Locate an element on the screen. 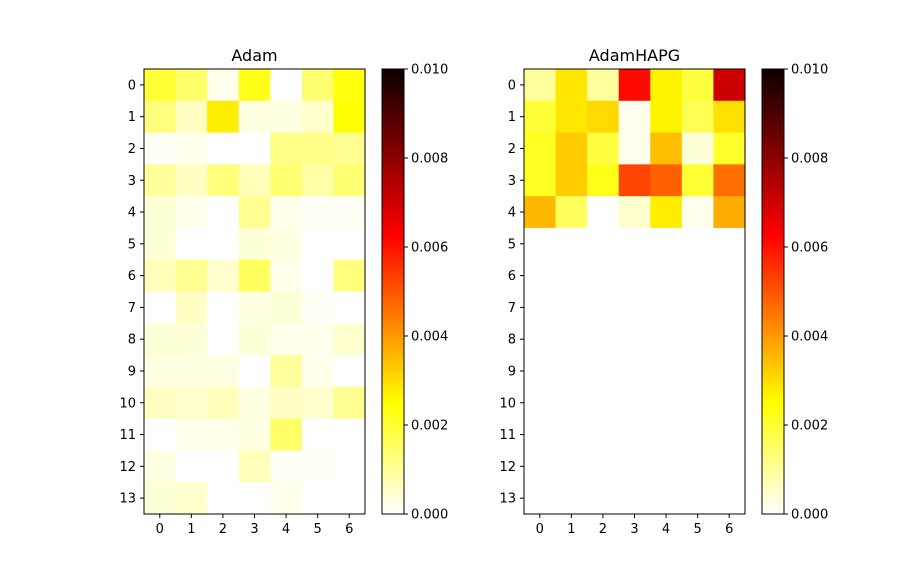 Image resolution: width=899 pixels, height=577 pixels. heatmap-adamhapg-y-tick-label-0: 0 is located at coordinates (512, 85).